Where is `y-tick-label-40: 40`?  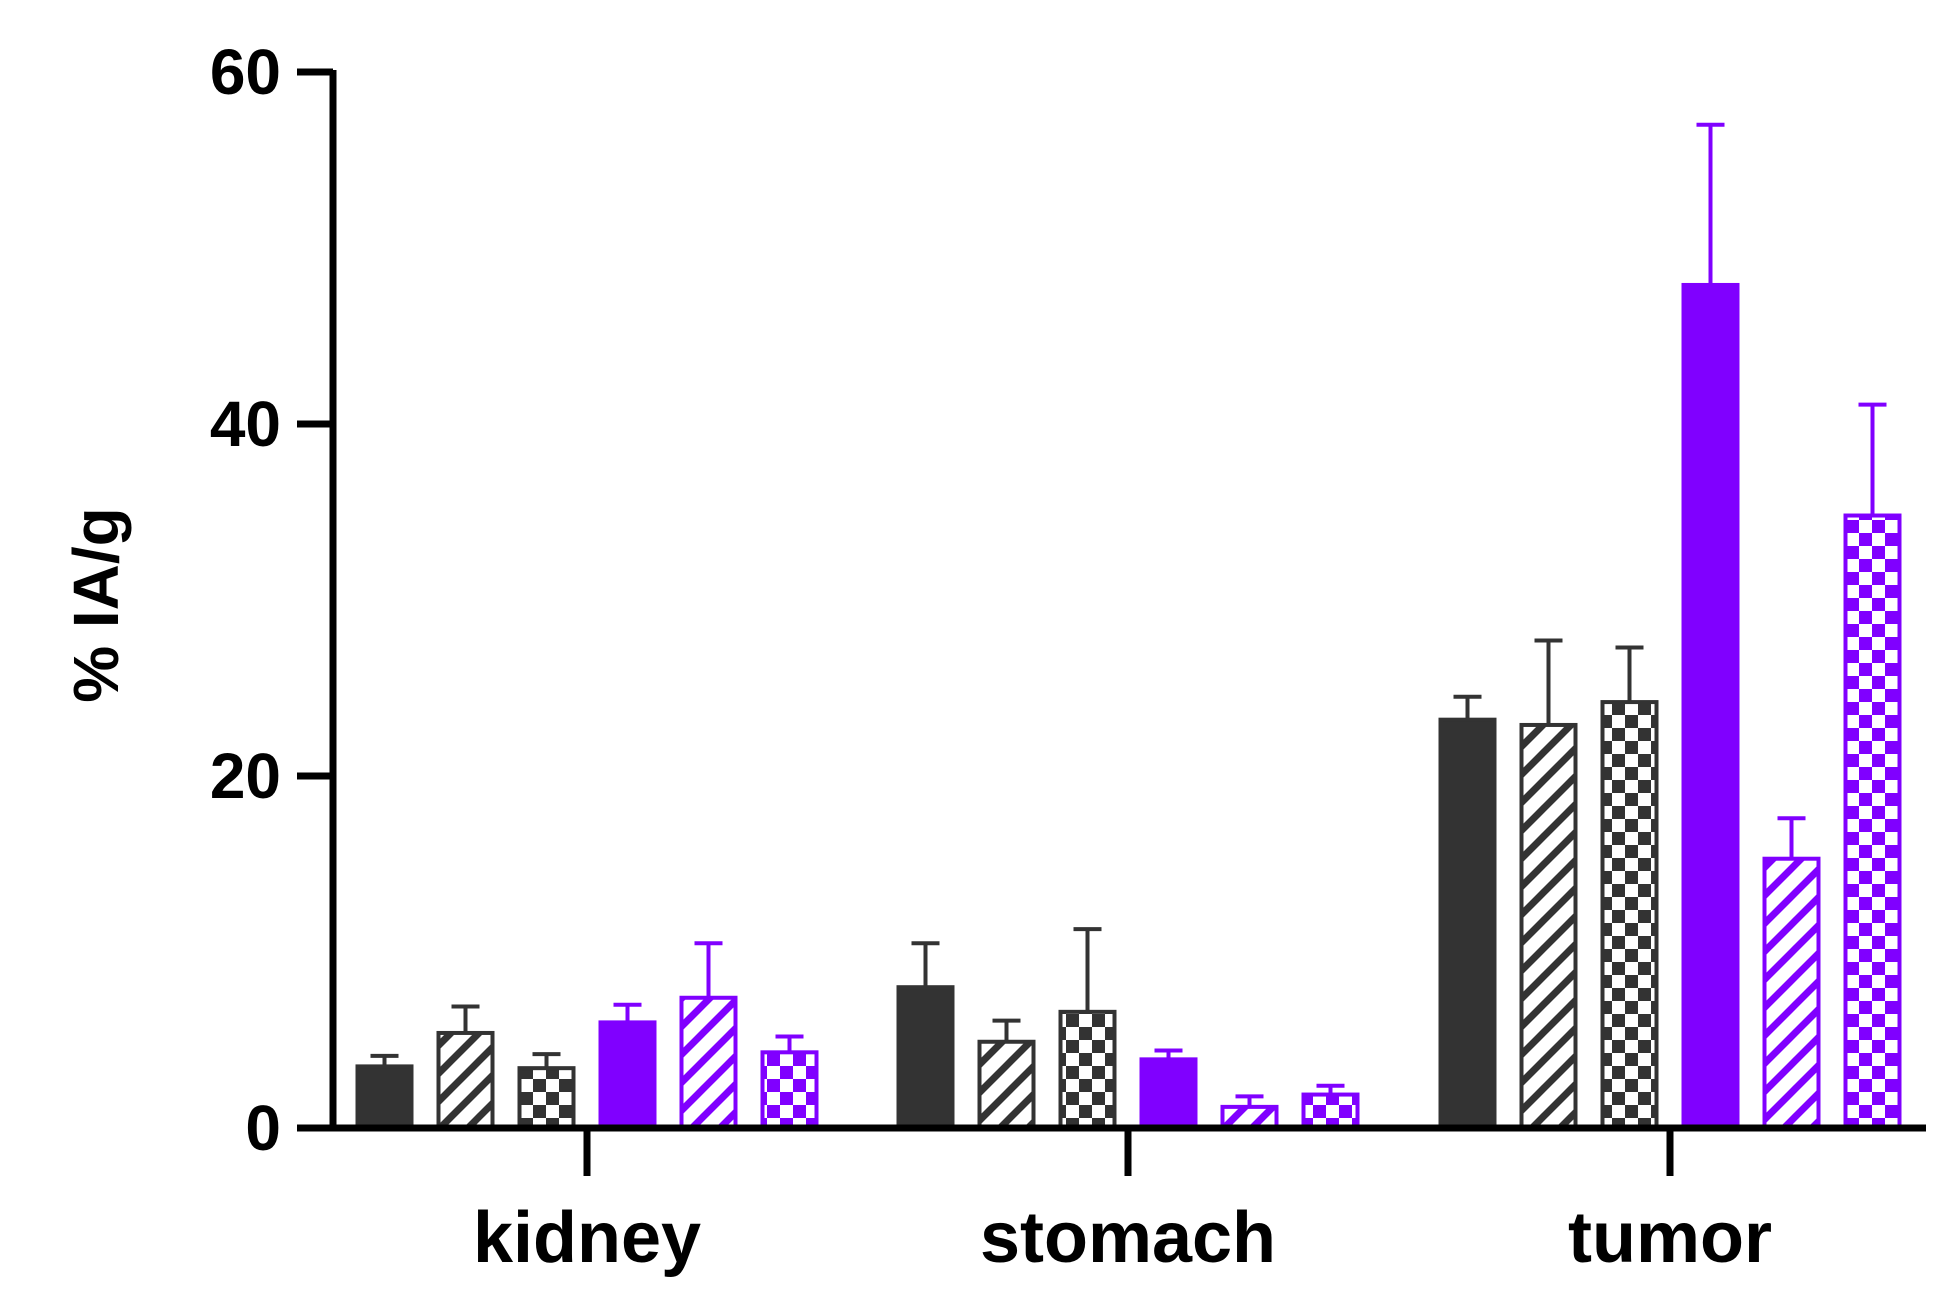
y-tick-label-40: 40 is located at coordinates (245, 424).